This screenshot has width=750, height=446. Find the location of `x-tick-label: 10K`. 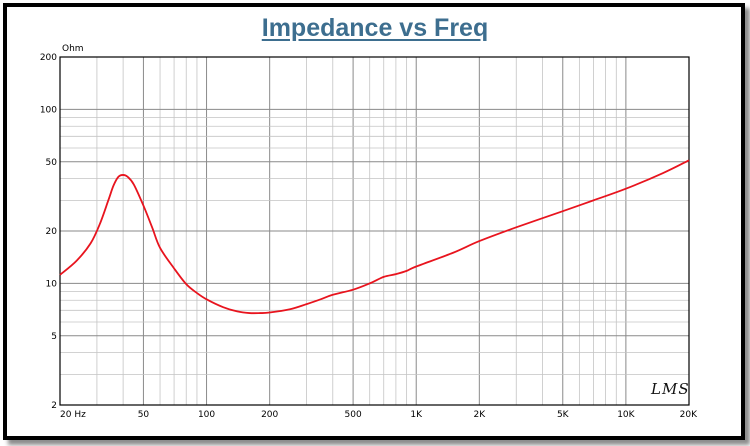

x-tick-label: 10K is located at coordinates (626, 415).